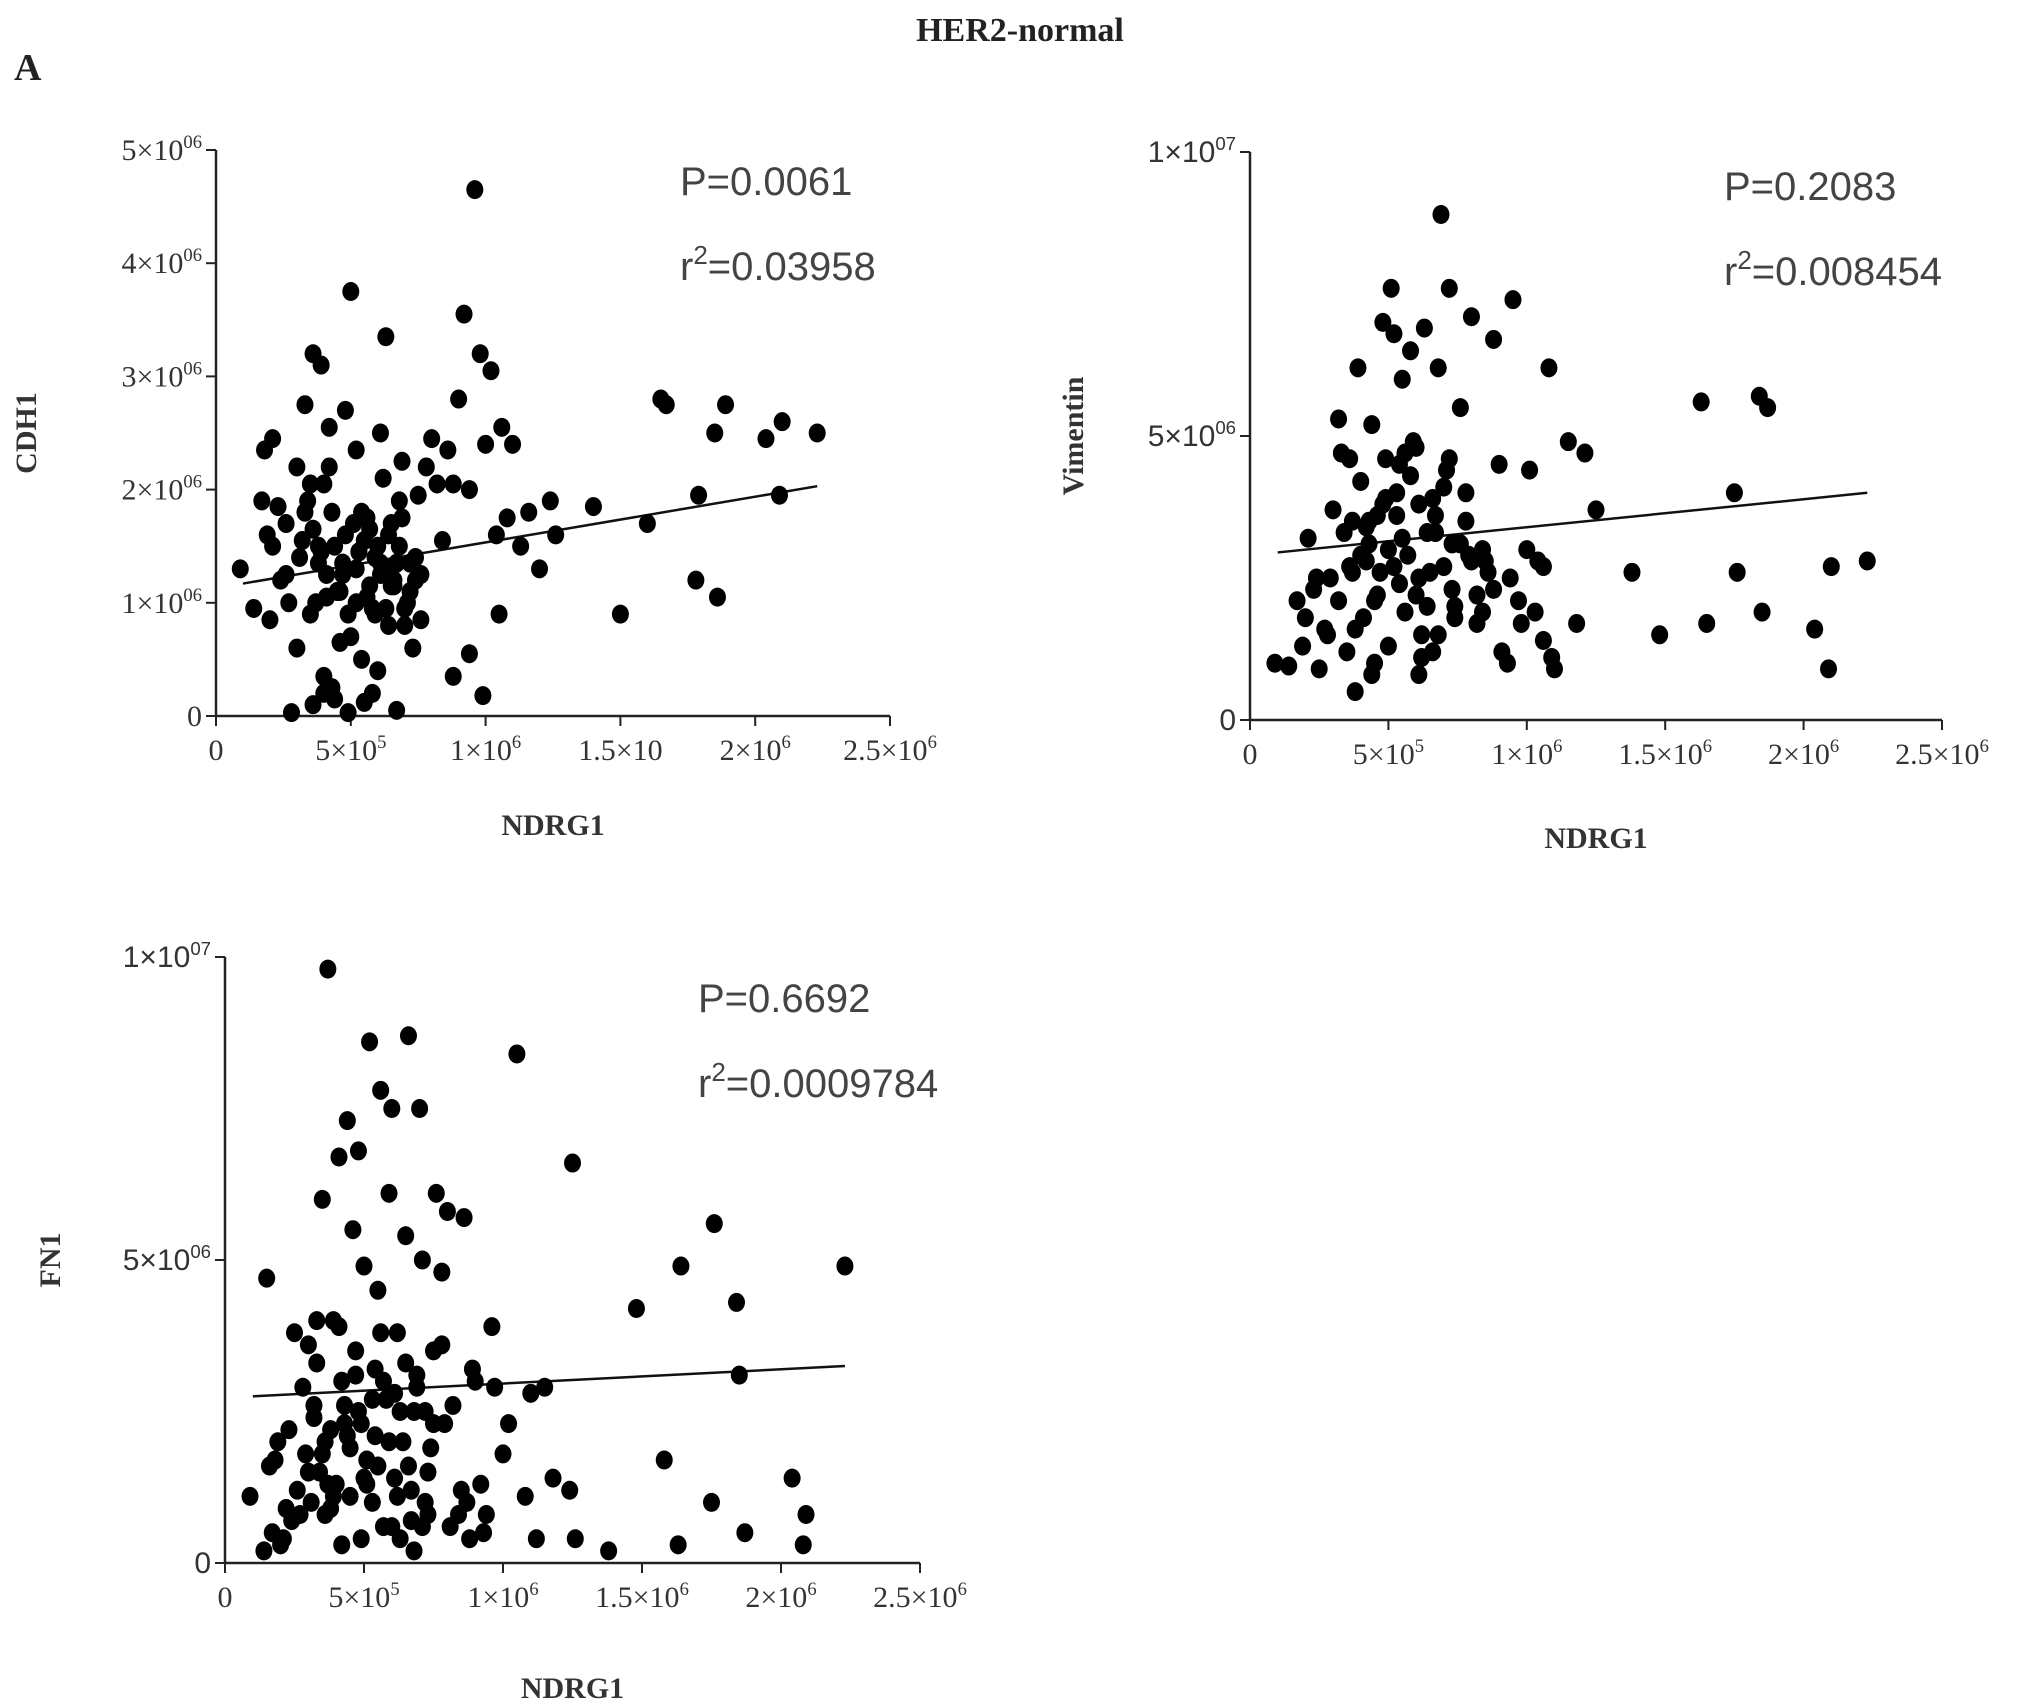 The image size is (2031, 1706). What do you see at coordinates (194, 716) in the screenshot?
I see `y-tick-label: 0` at bounding box center [194, 716].